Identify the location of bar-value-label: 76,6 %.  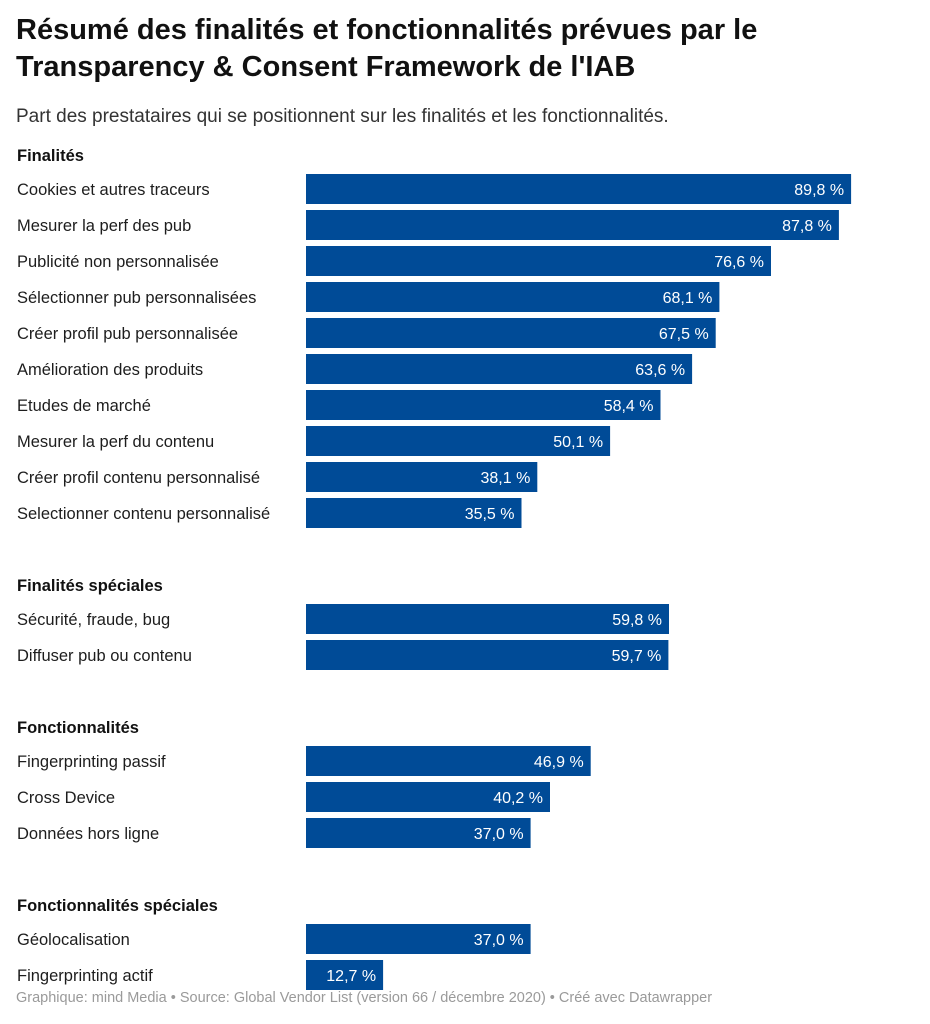
(739, 262).